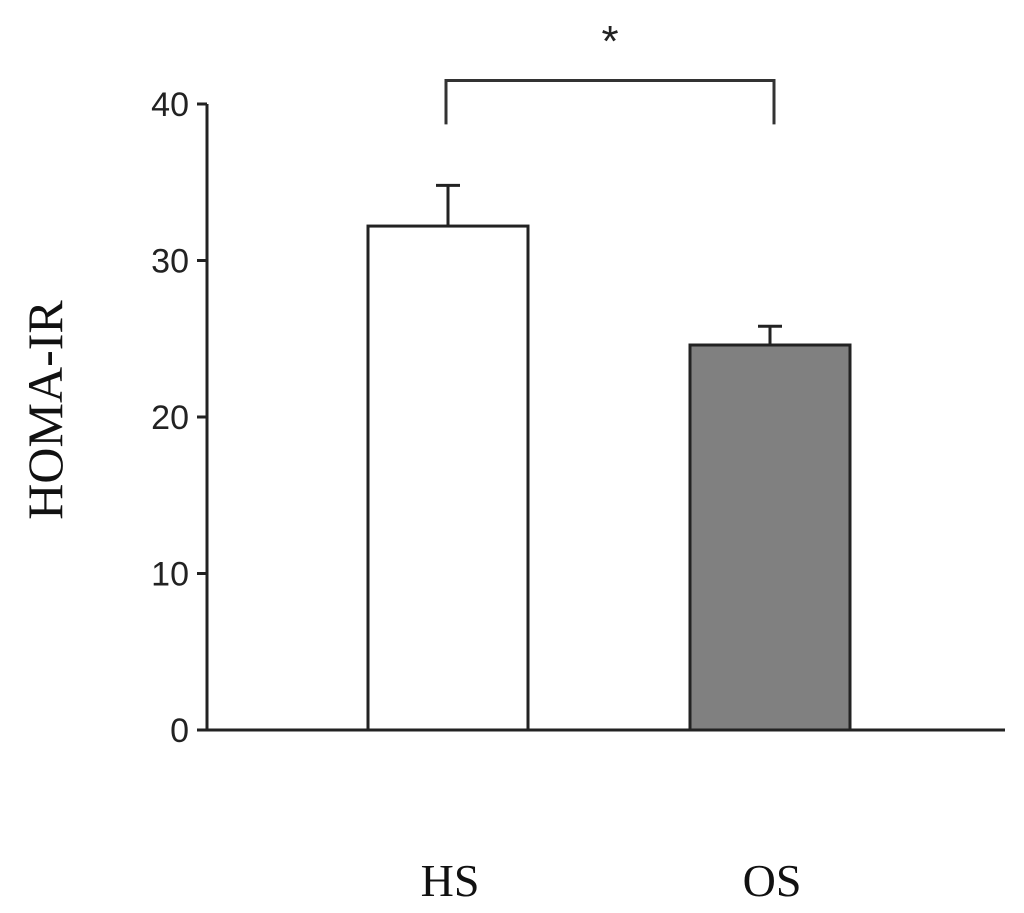  What do you see at coordinates (450, 880) in the screenshot?
I see `x-tick-label-hs: HS` at bounding box center [450, 880].